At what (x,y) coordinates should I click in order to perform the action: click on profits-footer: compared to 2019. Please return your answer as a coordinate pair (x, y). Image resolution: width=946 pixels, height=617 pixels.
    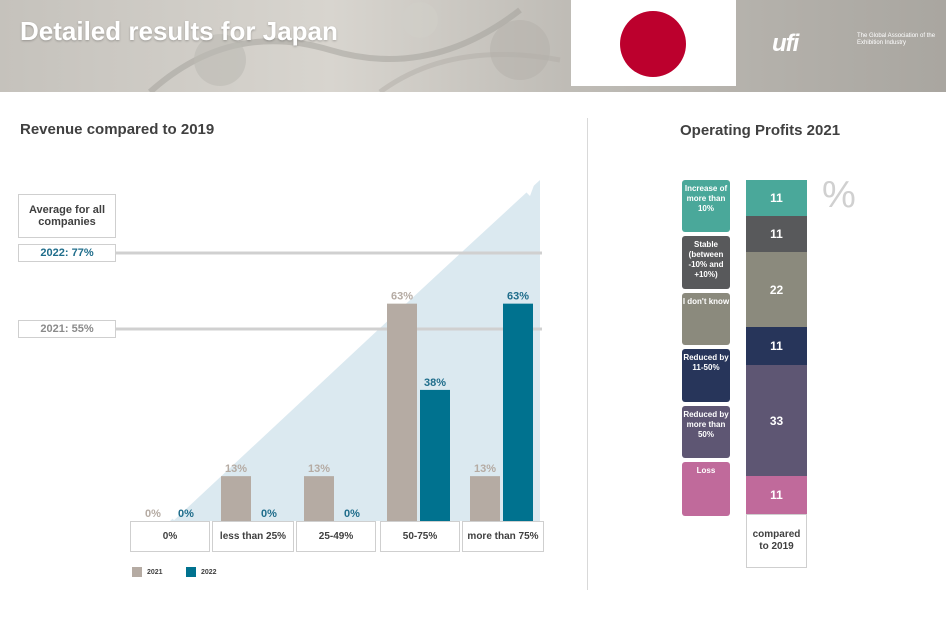
    Looking at the image, I should click on (776, 541).